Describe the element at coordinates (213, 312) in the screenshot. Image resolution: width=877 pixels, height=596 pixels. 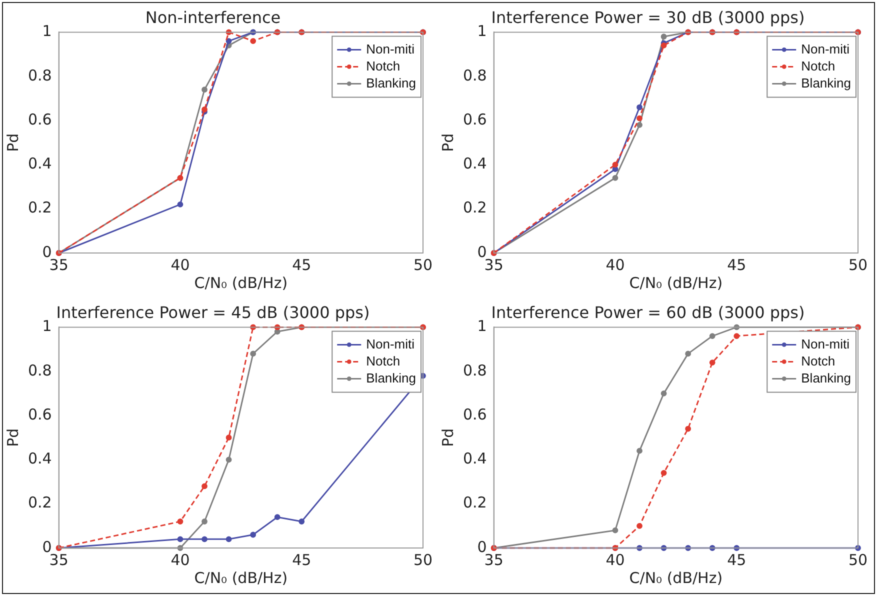
I see `chart-title: Interference Power = 45 dB (3000 pps)` at that location.